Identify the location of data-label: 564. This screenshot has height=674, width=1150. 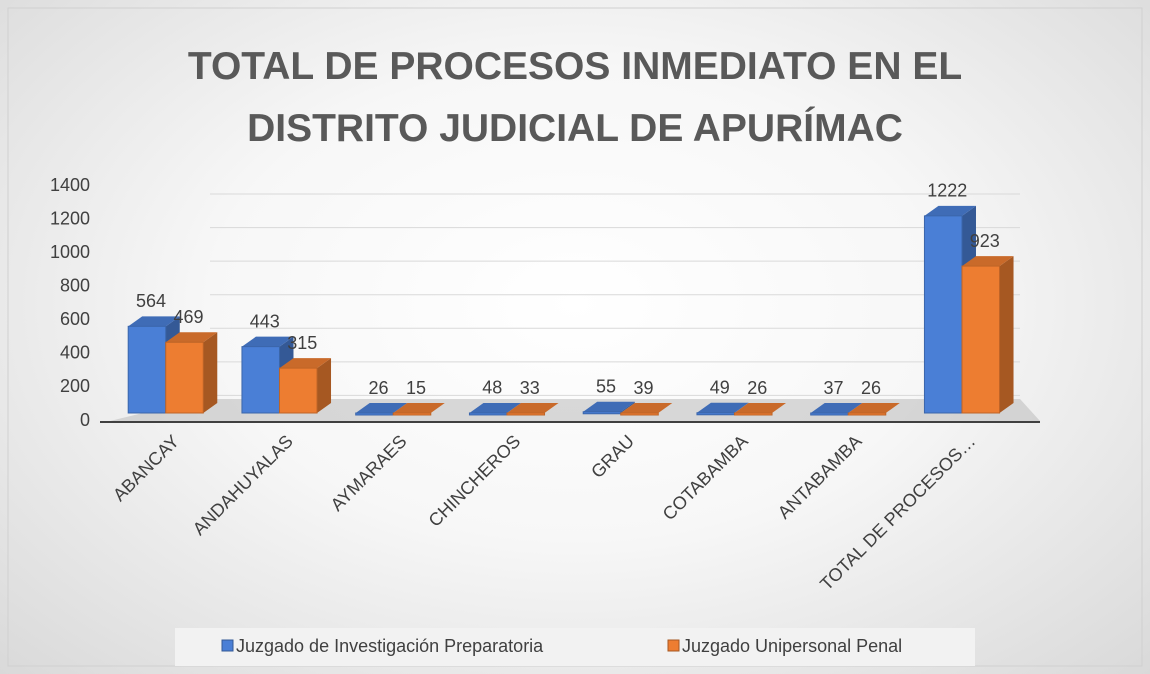
(151, 301).